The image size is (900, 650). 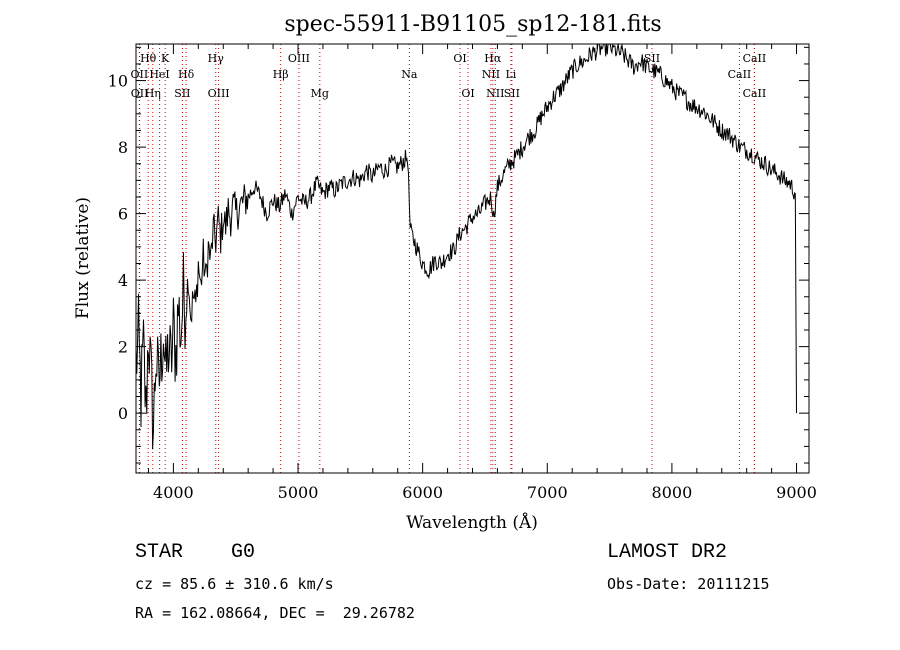 I want to click on y-tick-label: 8, so click(x=123, y=147).